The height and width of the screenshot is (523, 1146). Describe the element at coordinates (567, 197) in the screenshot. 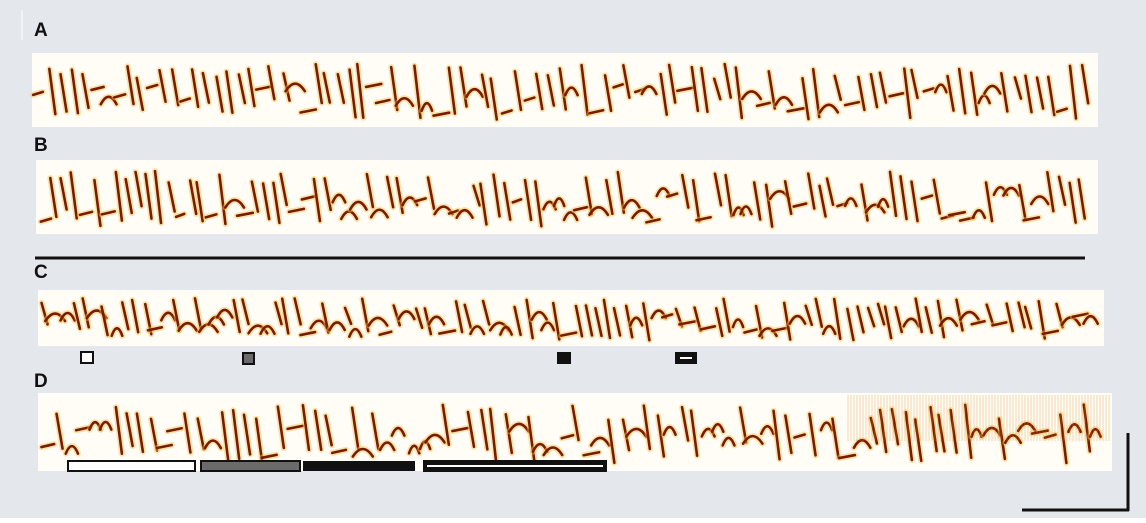

I see `spectrogram` at that location.